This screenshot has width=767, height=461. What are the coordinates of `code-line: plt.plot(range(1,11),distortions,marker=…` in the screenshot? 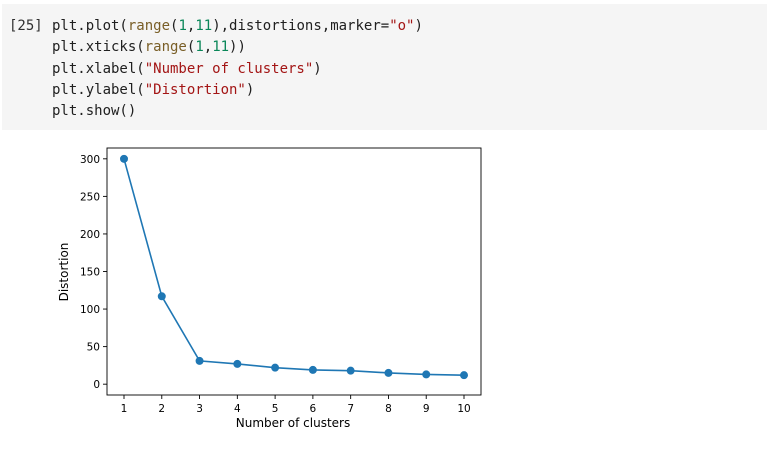 It's located at (237, 26).